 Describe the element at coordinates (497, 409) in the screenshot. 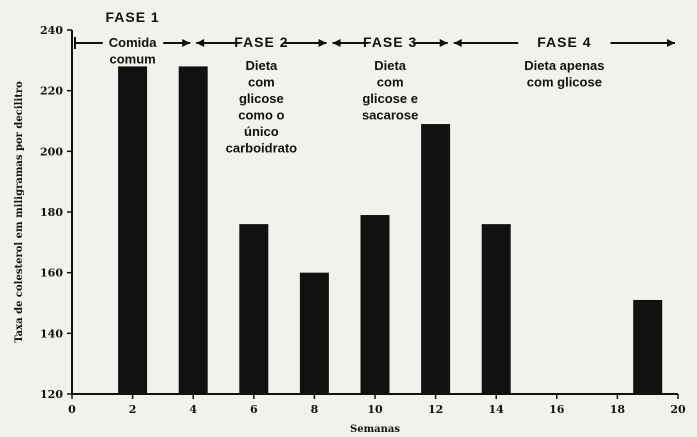

I see `x-tick-label-14: 14` at that location.